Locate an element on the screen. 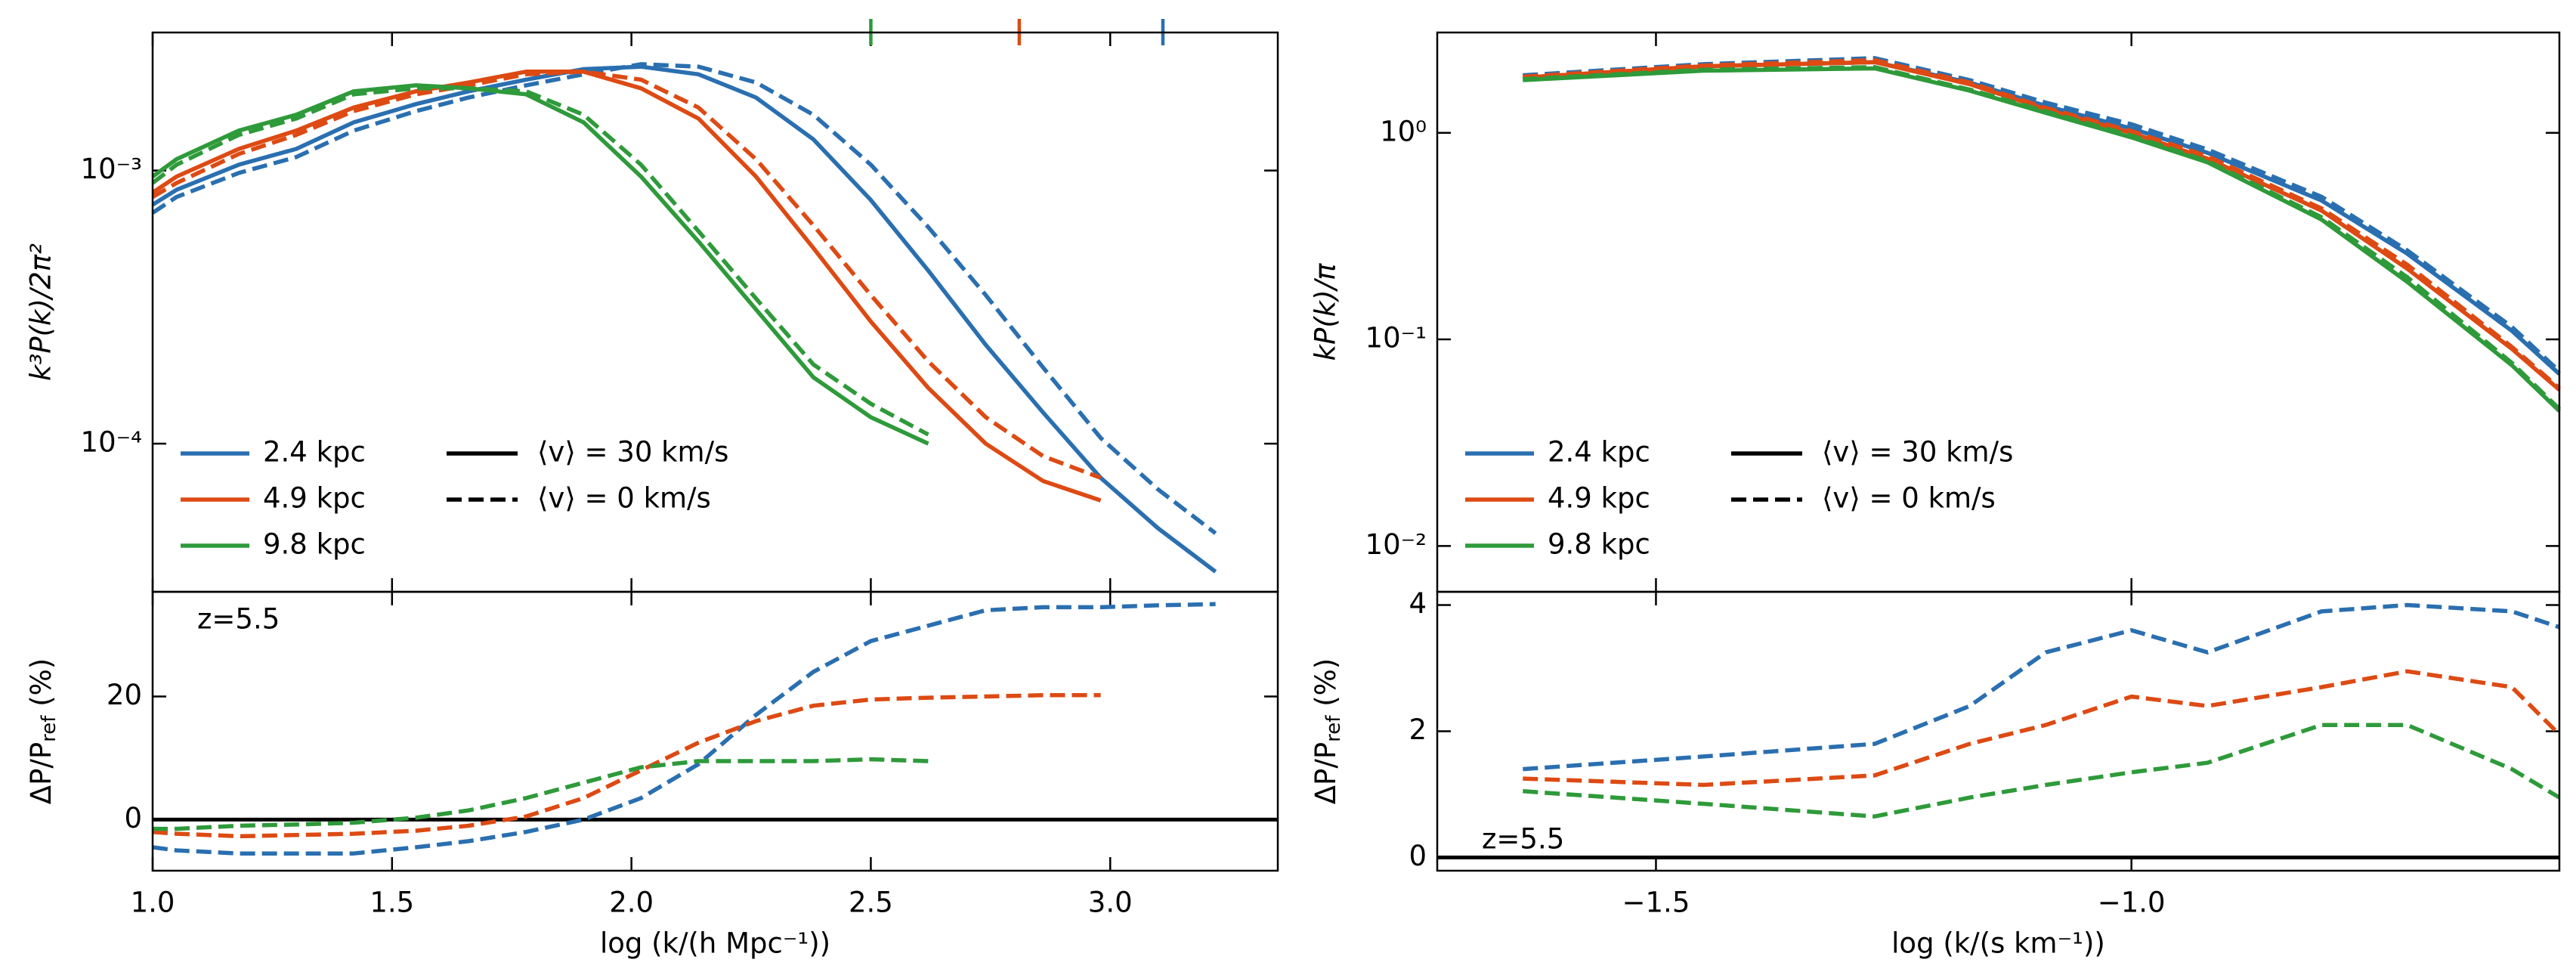  y-tick-label: 10⁻³ is located at coordinates (111, 169).